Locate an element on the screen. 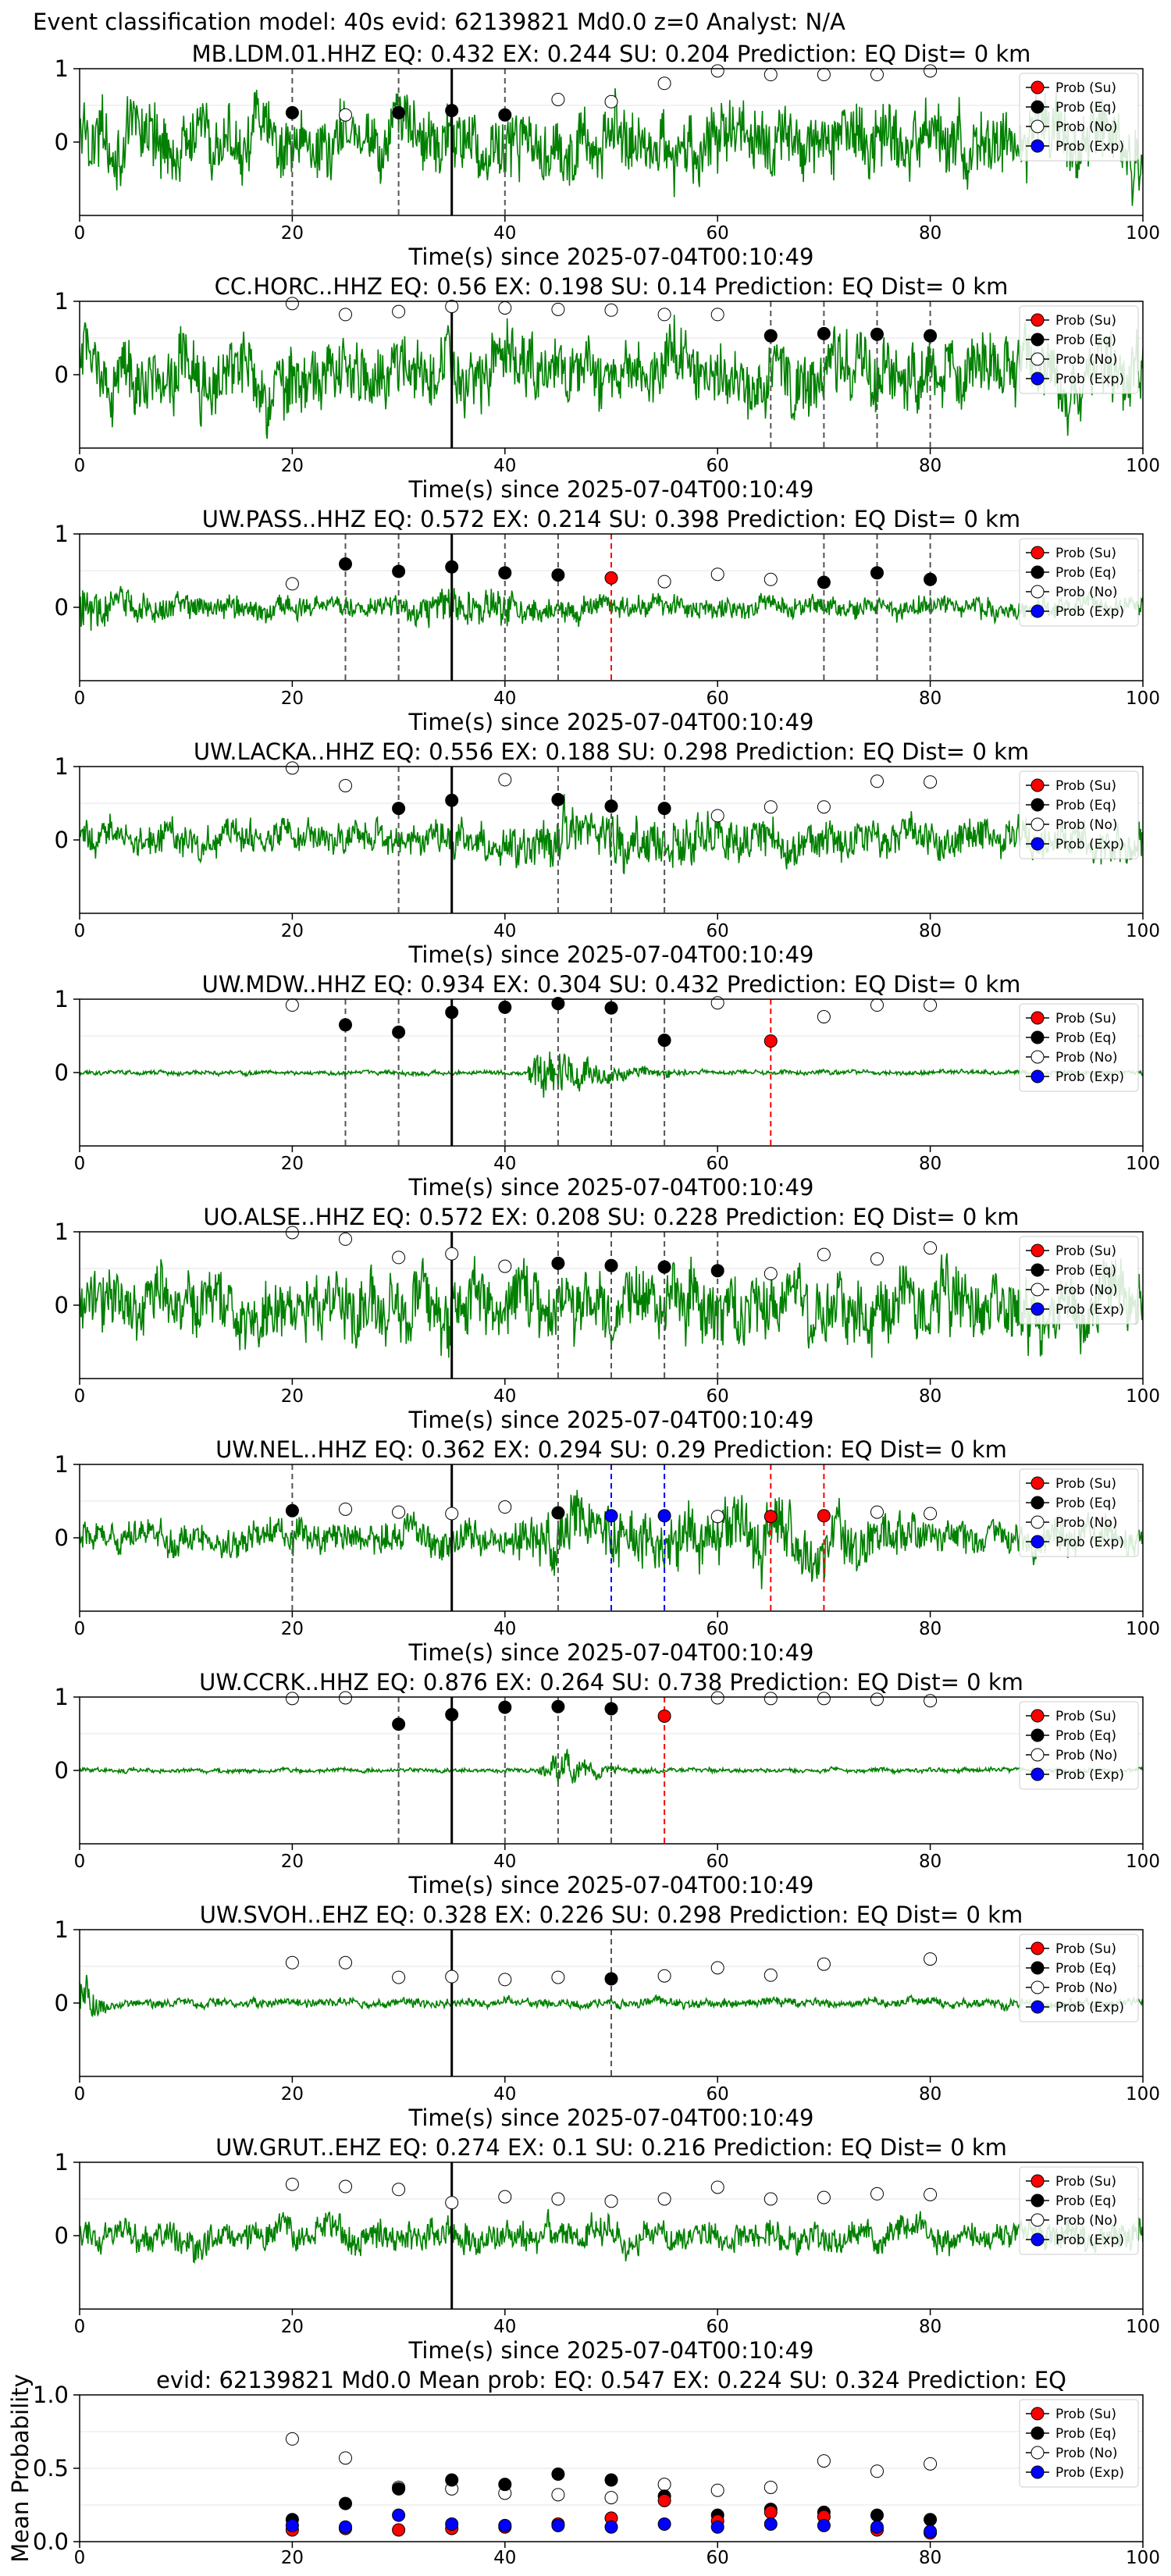 Image resolution: width=1171 pixels, height=2576 pixels. panel-10-xtick-label: 80 is located at coordinates (930, 2327).